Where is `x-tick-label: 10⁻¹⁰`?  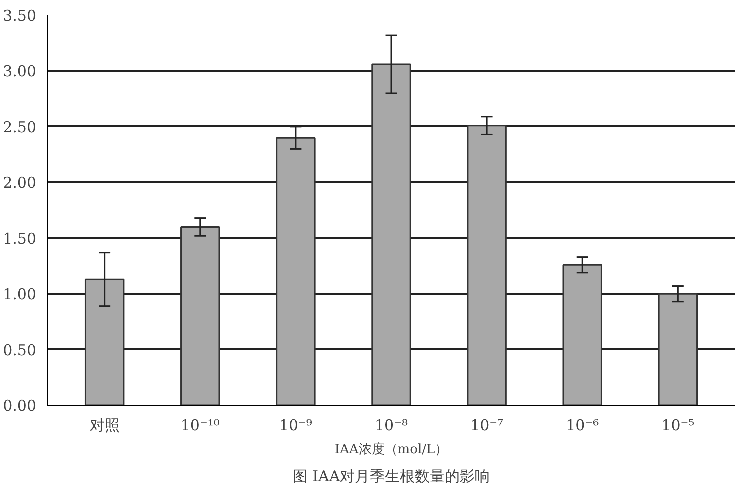 x-tick-label: 10⁻¹⁰ is located at coordinates (200, 425).